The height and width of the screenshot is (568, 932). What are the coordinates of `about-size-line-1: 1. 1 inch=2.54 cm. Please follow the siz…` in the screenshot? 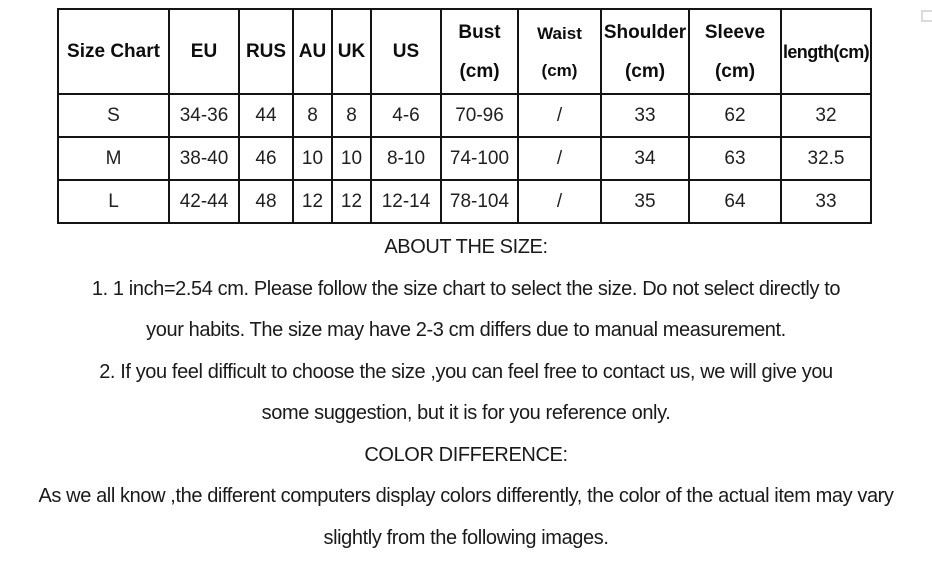 It's located at (466, 288).